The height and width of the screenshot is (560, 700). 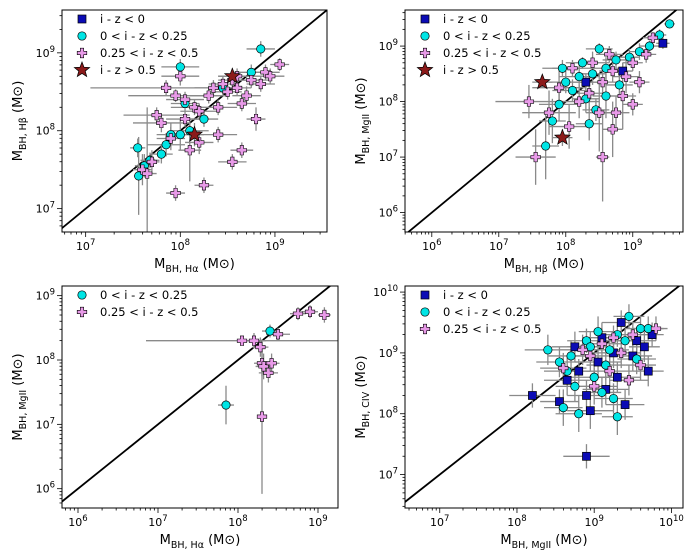 I want to click on x-tick-label: 10⁷, so click(x=498, y=245).